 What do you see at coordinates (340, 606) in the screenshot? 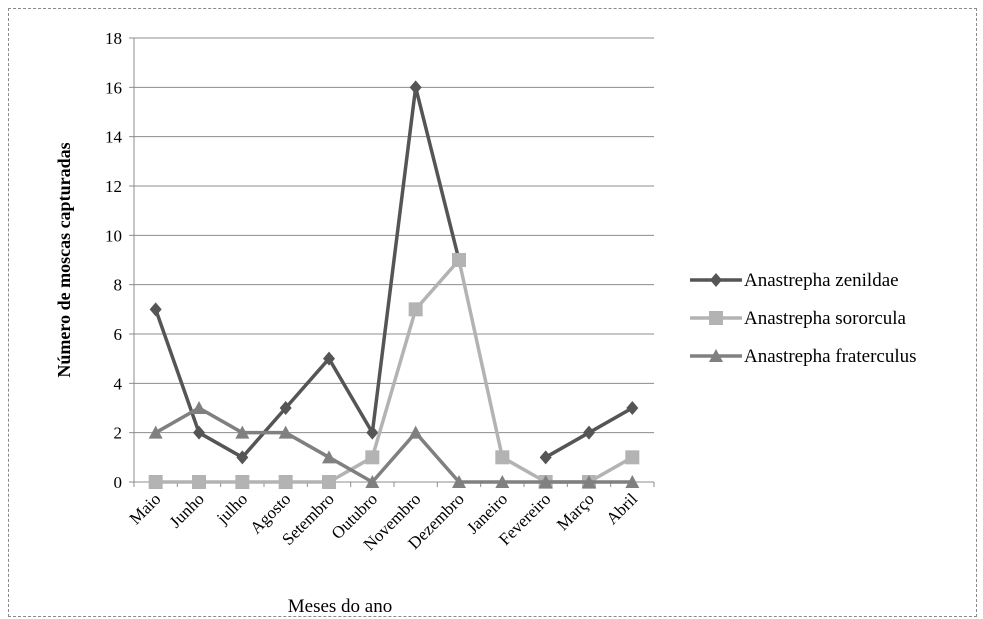
I see `x-axis-label: Meses do ano` at bounding box center [340, 606].